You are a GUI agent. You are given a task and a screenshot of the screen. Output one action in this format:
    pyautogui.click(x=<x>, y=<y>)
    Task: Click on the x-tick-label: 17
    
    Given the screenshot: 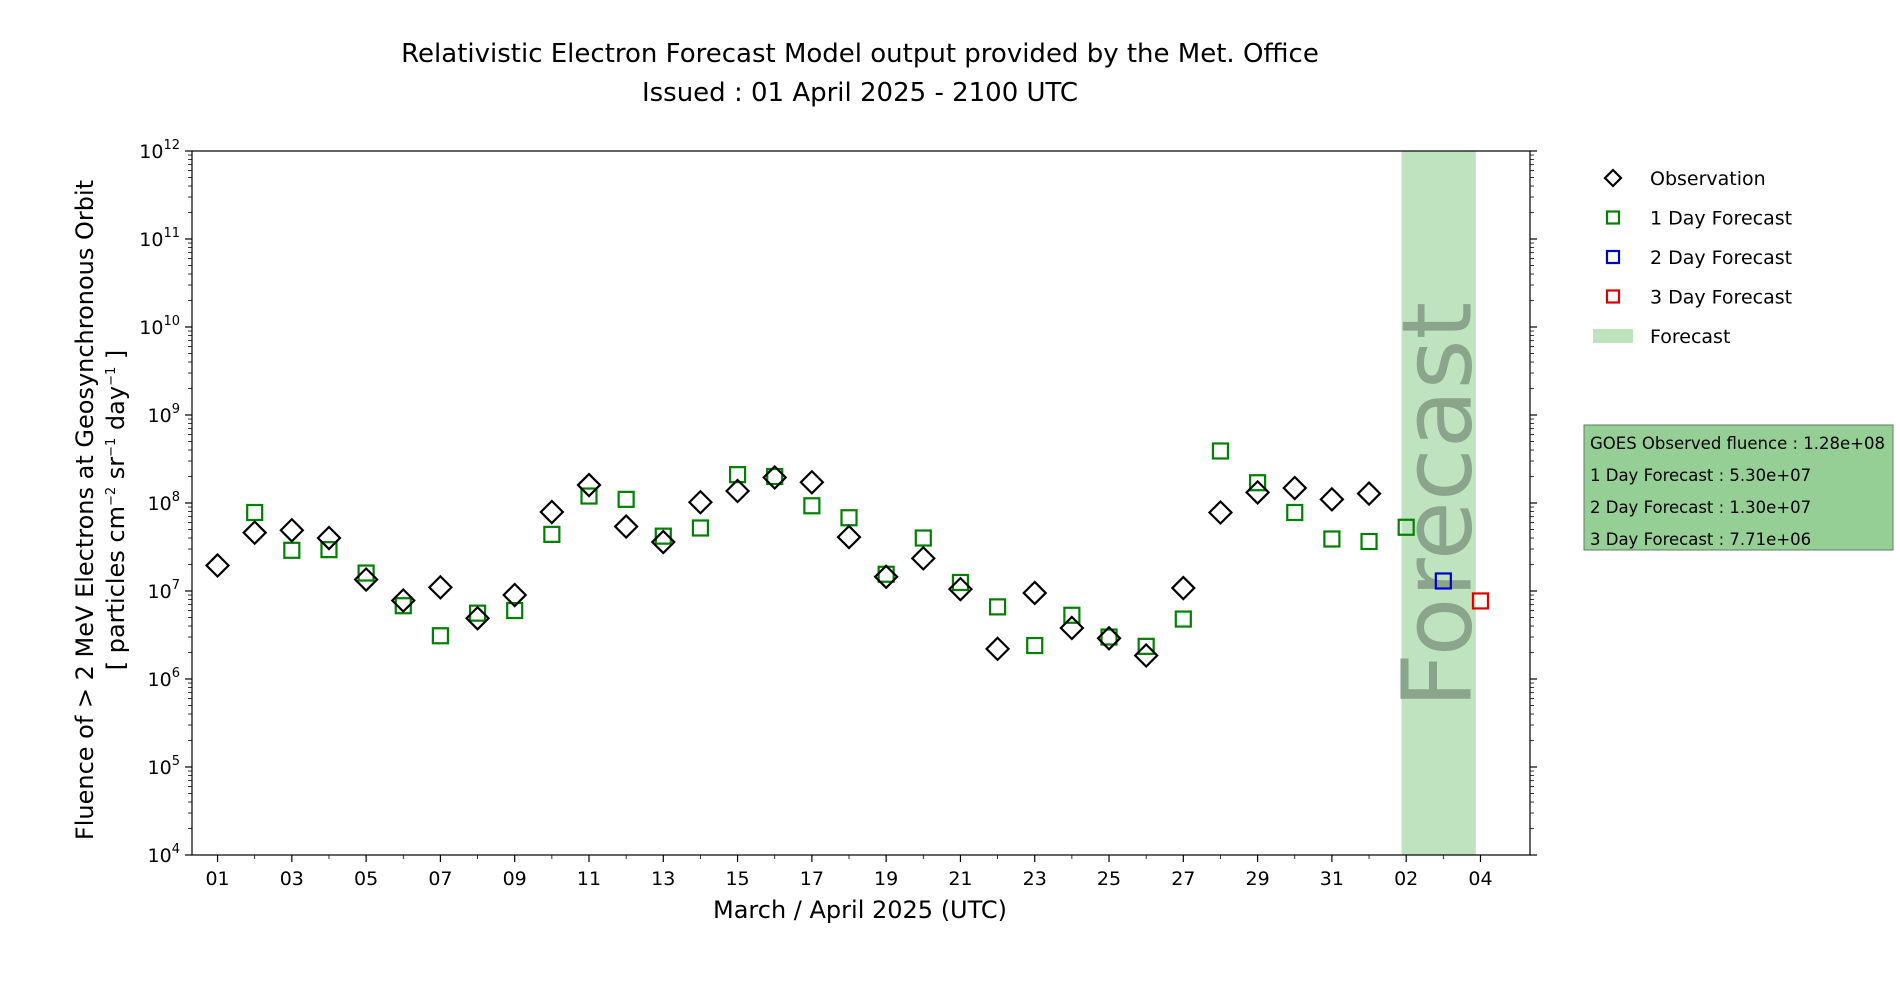 What is the action you would take?
    pyautogui.click(x=812, y=879)
    